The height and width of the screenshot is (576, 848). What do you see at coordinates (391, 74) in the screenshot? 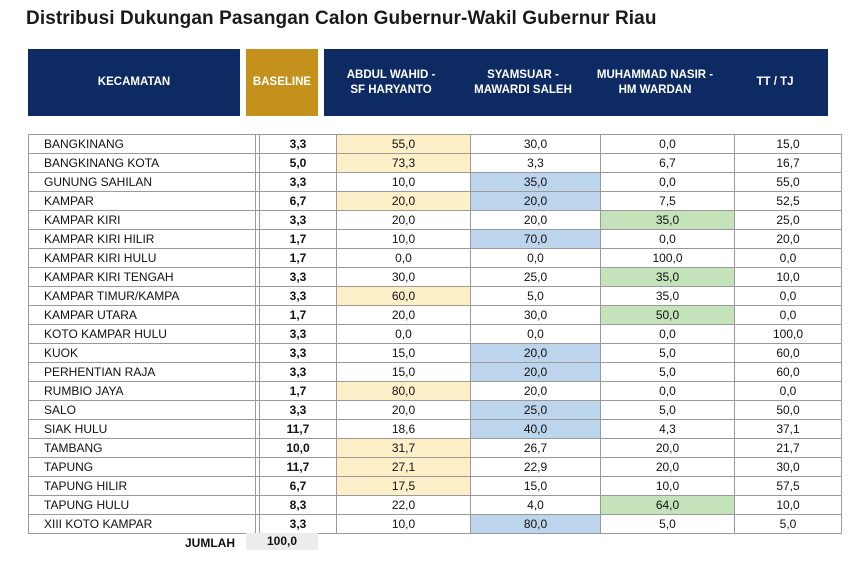
I see `header-candidate-1-line1: ABDUL WAHID -` at bounding box center [391, 74].